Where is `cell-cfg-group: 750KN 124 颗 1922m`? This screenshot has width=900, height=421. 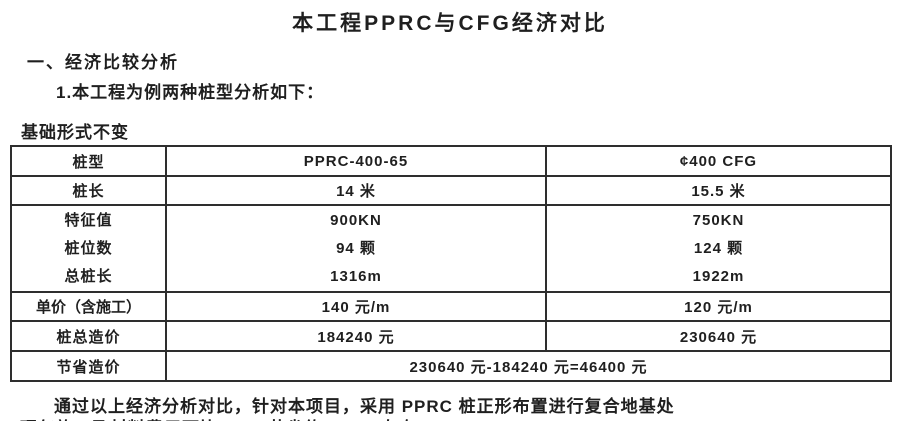
cell-cfg-group: 750KN 124 颗 1922m is located at coordinates (718, 248).